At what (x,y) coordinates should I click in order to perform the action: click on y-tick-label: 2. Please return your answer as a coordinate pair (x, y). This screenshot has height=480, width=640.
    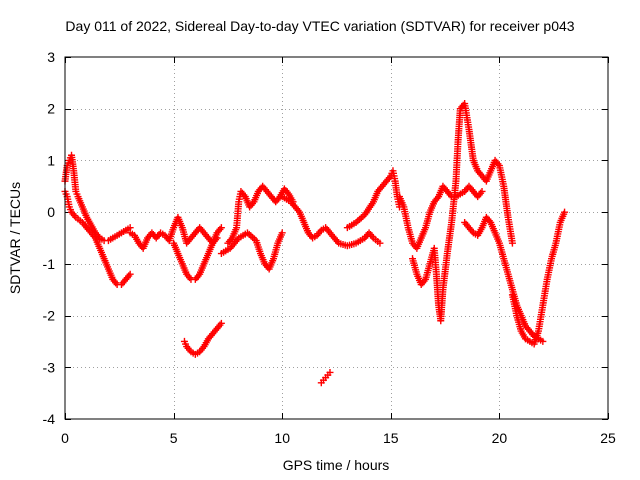
    Looking at the image, I should click on (51, 109).